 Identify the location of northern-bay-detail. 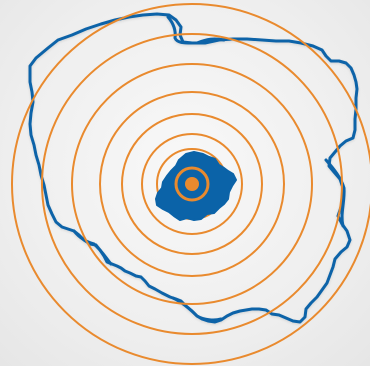
(210, 41).